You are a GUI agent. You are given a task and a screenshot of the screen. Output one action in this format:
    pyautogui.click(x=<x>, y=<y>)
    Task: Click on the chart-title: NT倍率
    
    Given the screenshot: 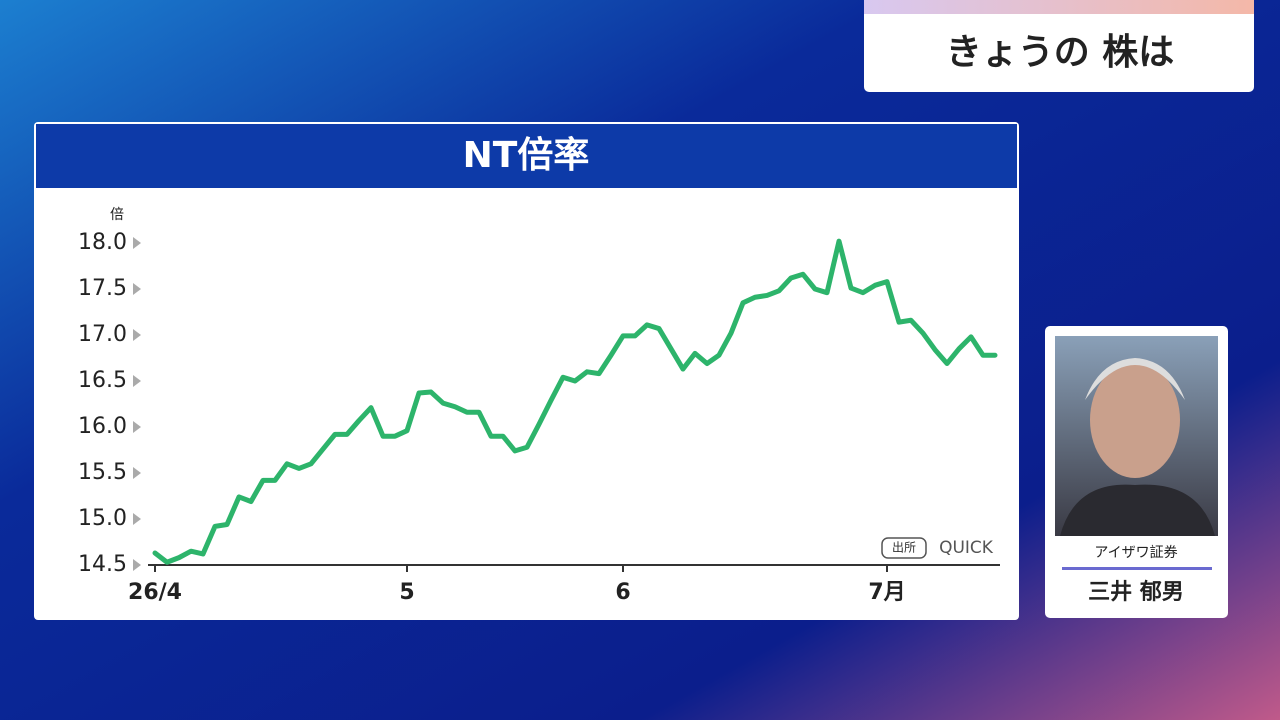 What is the action you would take?
    pyautogui.click(x=526, y=155)
    